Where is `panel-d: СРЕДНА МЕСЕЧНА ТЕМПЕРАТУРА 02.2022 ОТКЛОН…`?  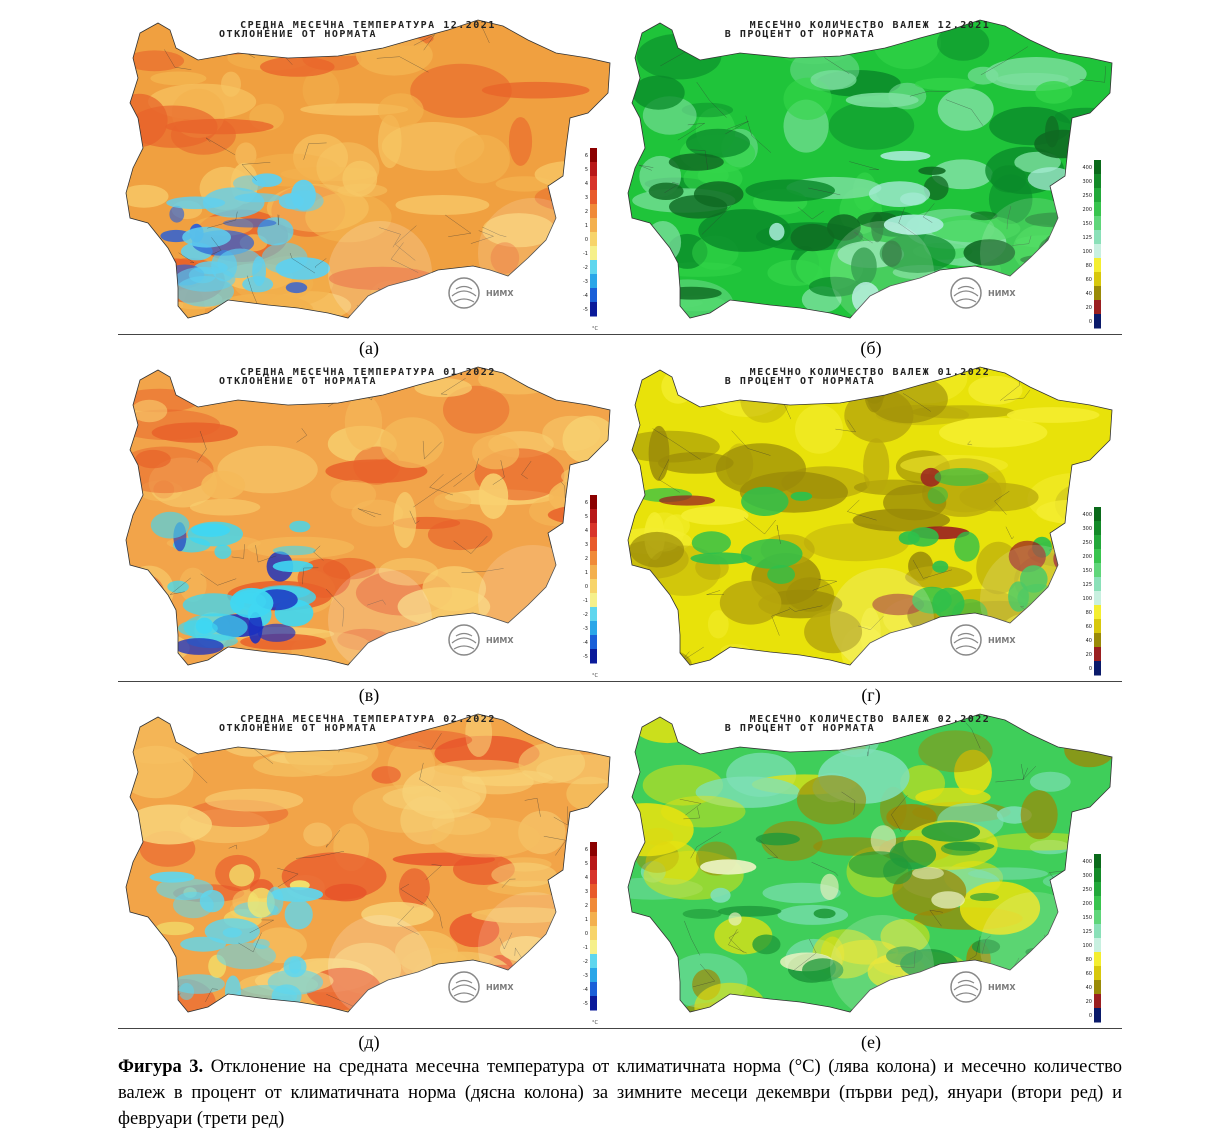
panel-d: СРЕДНА МЕСЕЧНА ТЕМПЕРАТУРА 02.2022 ОТКЛОН… is located at coordinates (369, 877).